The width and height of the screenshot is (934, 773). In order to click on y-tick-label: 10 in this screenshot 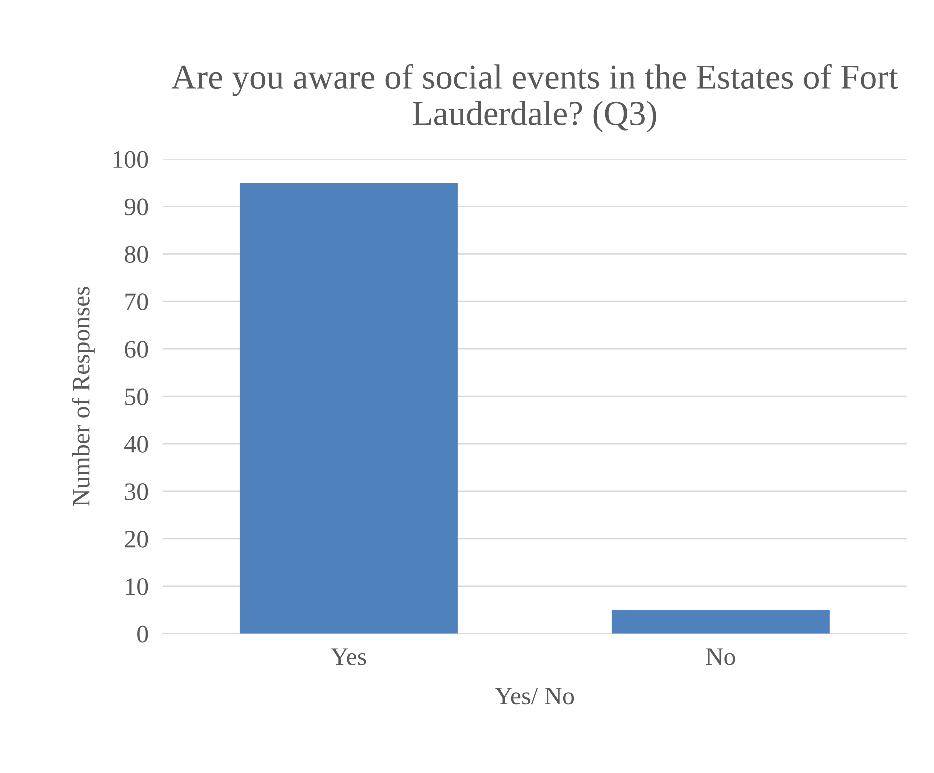, I will do `click(137, 587)`.